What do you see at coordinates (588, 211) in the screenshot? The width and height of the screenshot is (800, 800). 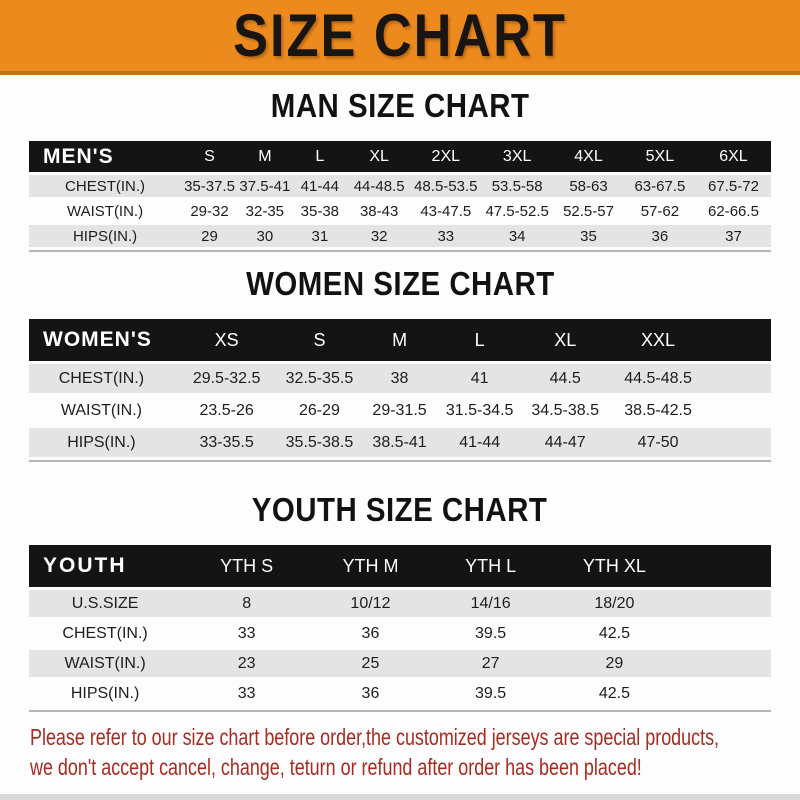 I see `data-cell: 52.5-57` at bounding box center [588, 211].